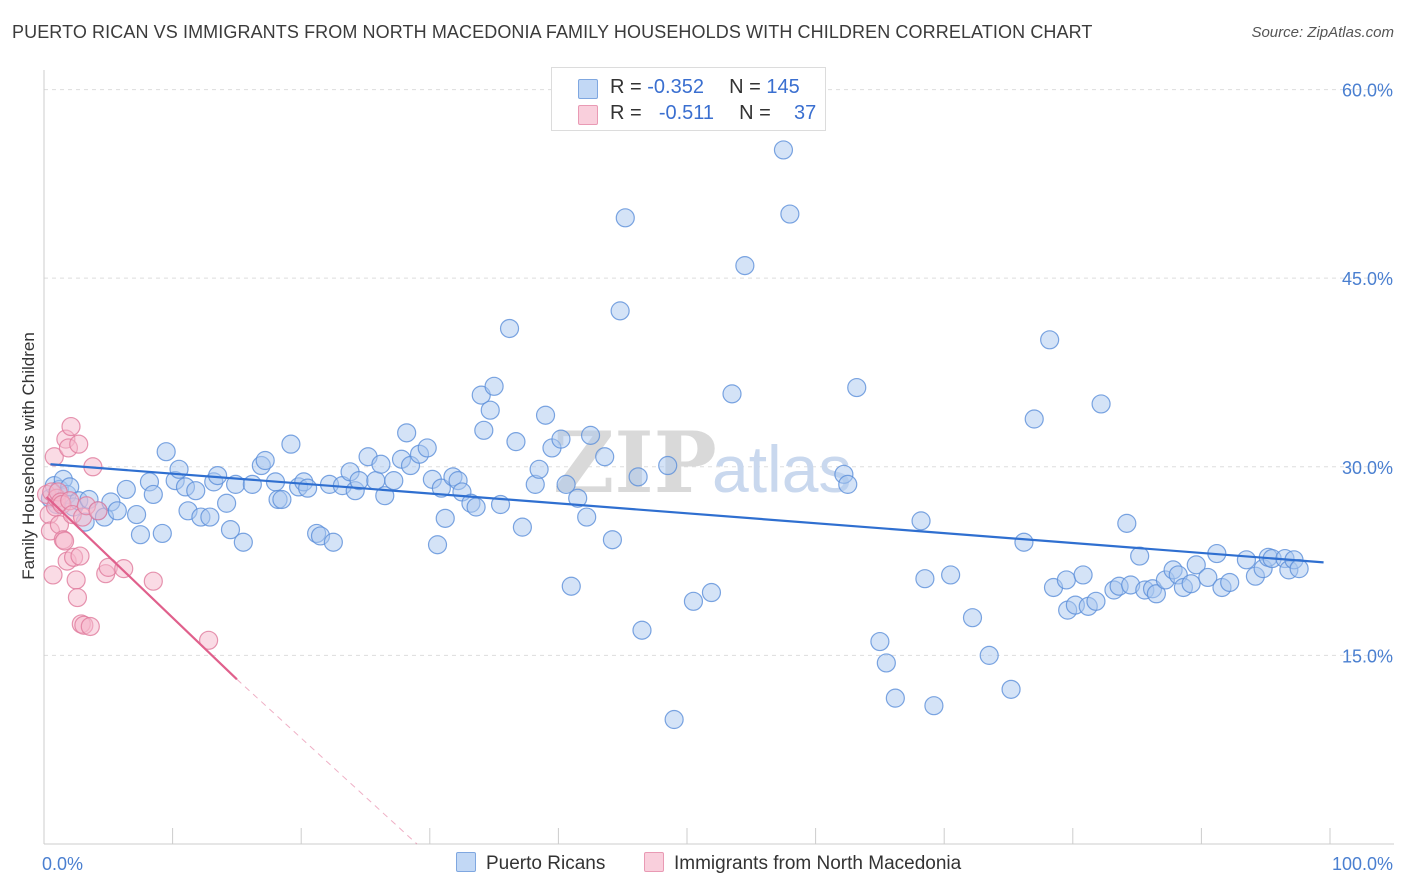 The width and height of the screenshot is (1406, 892). What do you see at coordinates (141, 588) in the screenshot?
I see `trend-line-north-macedonia` at bounding box center [141, 588].